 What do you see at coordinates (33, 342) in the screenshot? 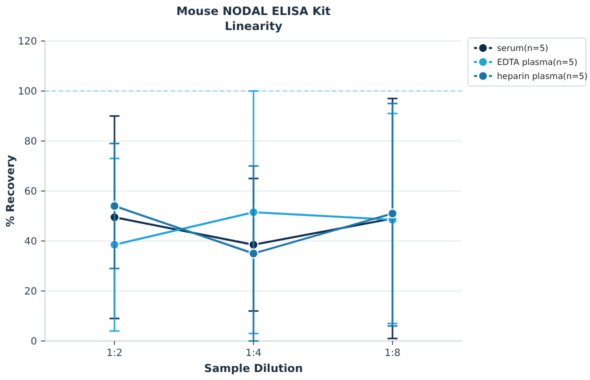
I see `y-tick-label: 0` at bounding box center [33, 342].